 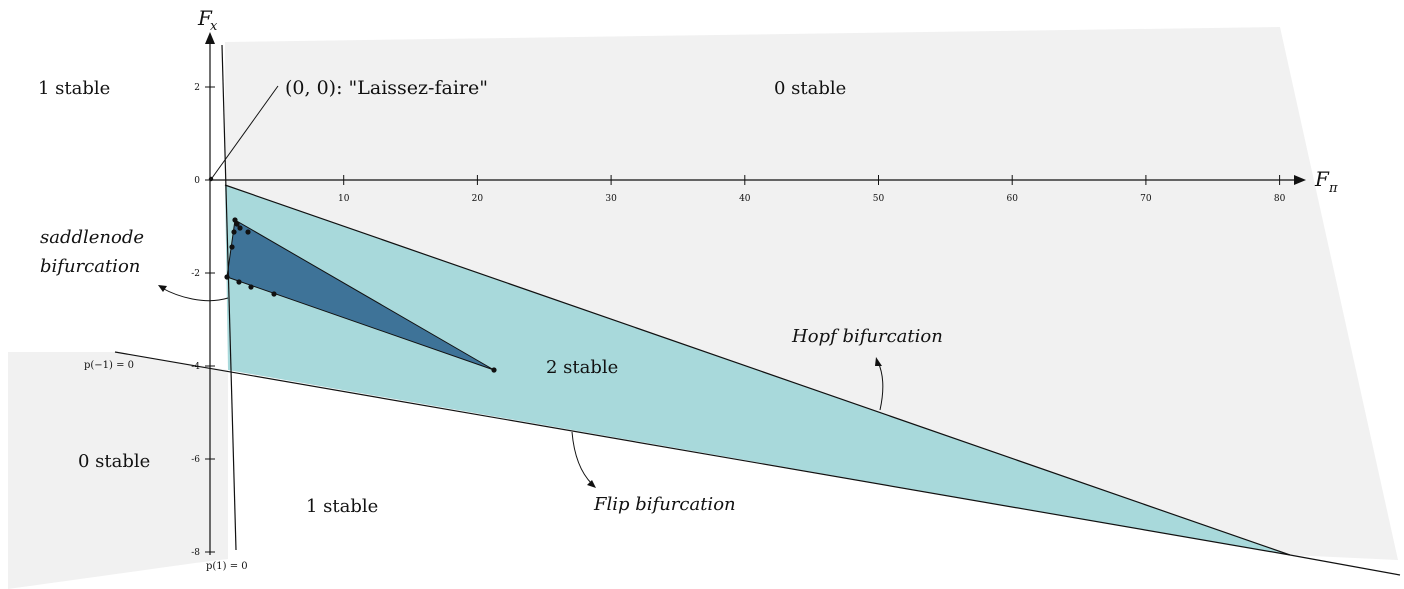 I want to click on p-minus-one-label: p(−1) = 0, so click(x=109, y=365).